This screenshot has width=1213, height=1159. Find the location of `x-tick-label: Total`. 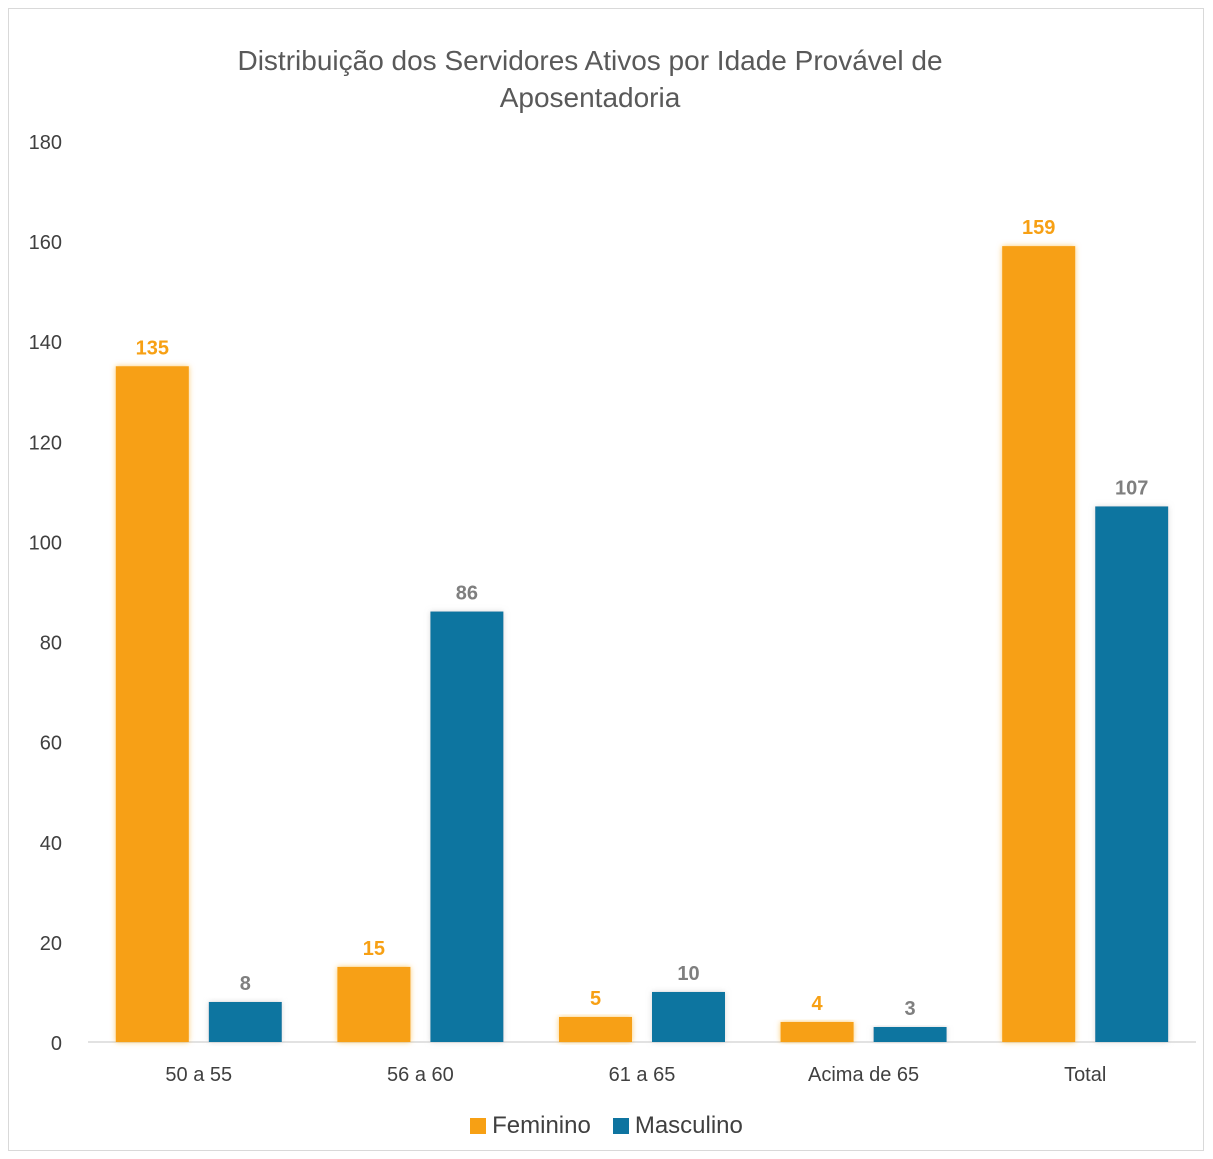

x-tick-label: Total is located at coordinates (1085, 1075).